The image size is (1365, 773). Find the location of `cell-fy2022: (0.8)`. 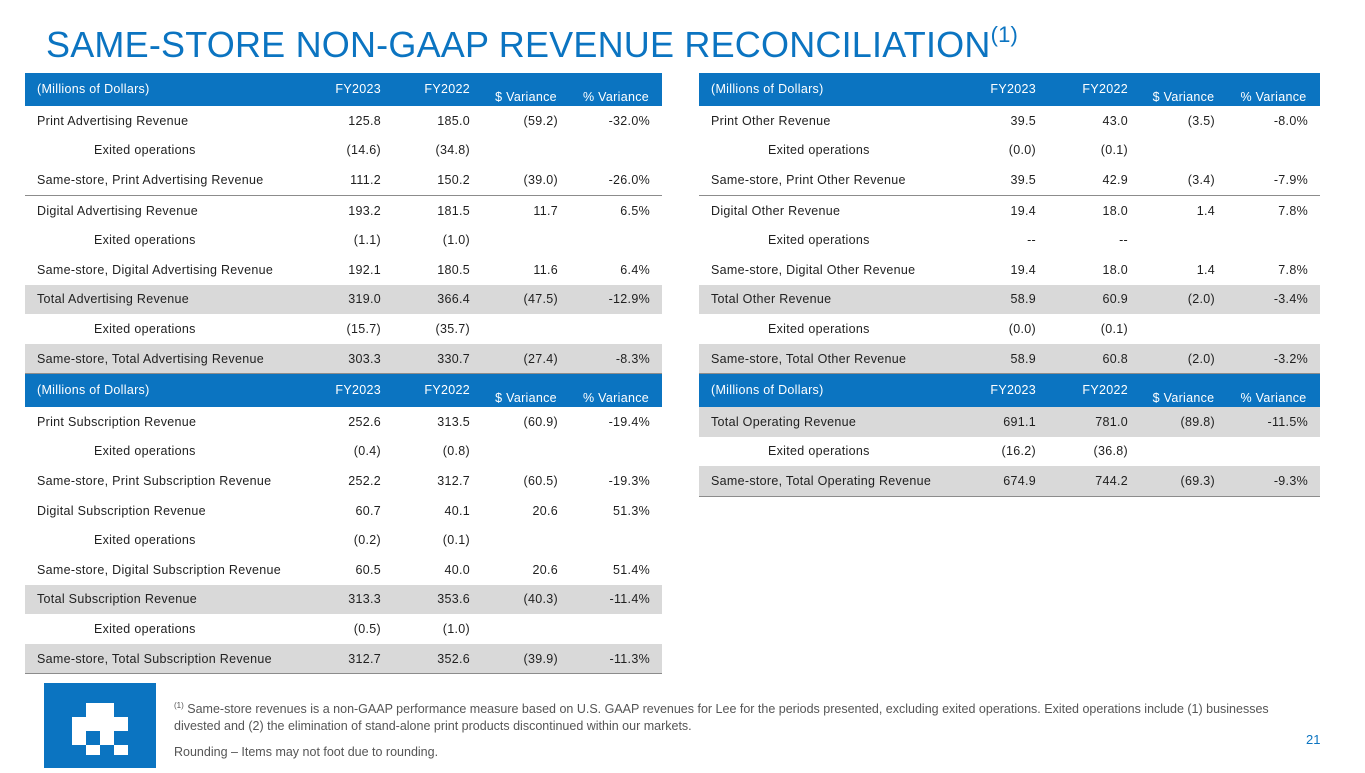

cell-fy2022: (0.8) is located at coordinates (456, 451).